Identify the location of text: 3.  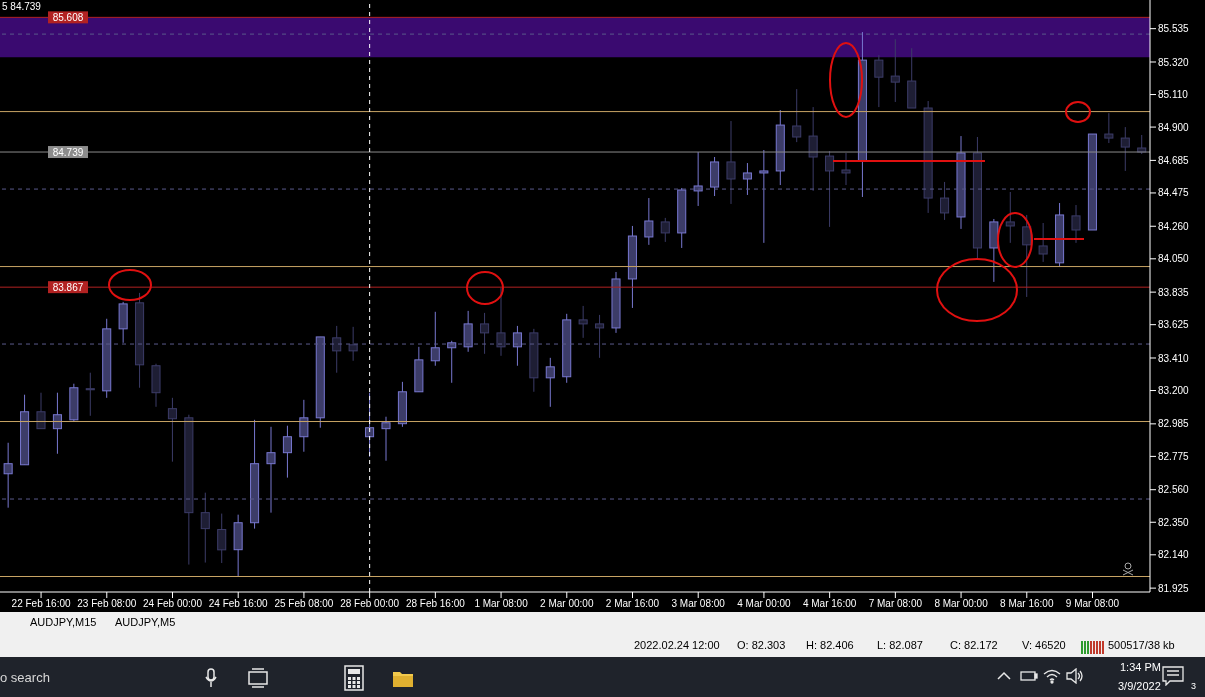
(1194, 686).